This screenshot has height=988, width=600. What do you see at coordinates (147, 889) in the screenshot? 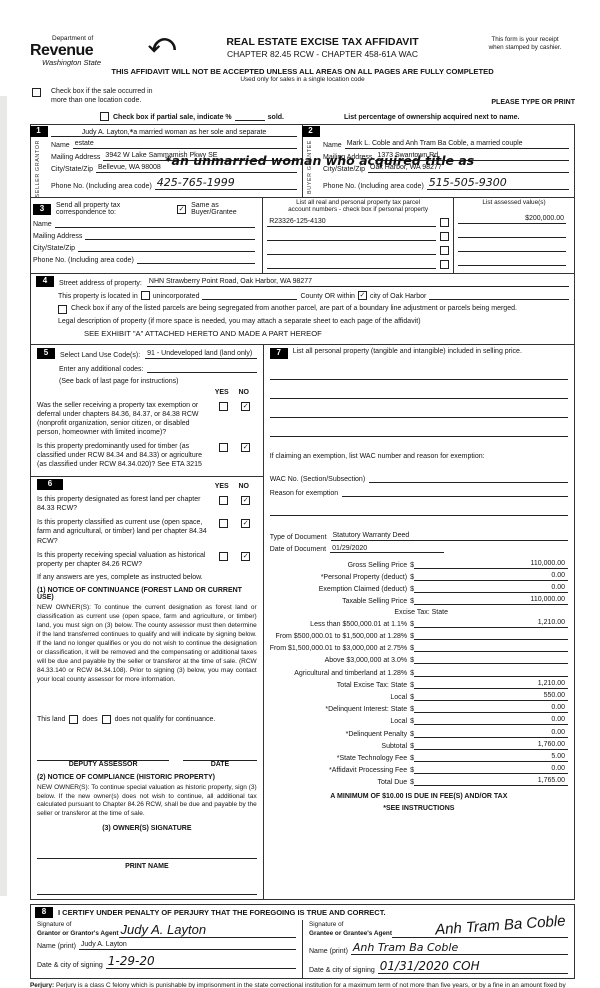
I see `print-name-line` at bounding box center [147, 889].